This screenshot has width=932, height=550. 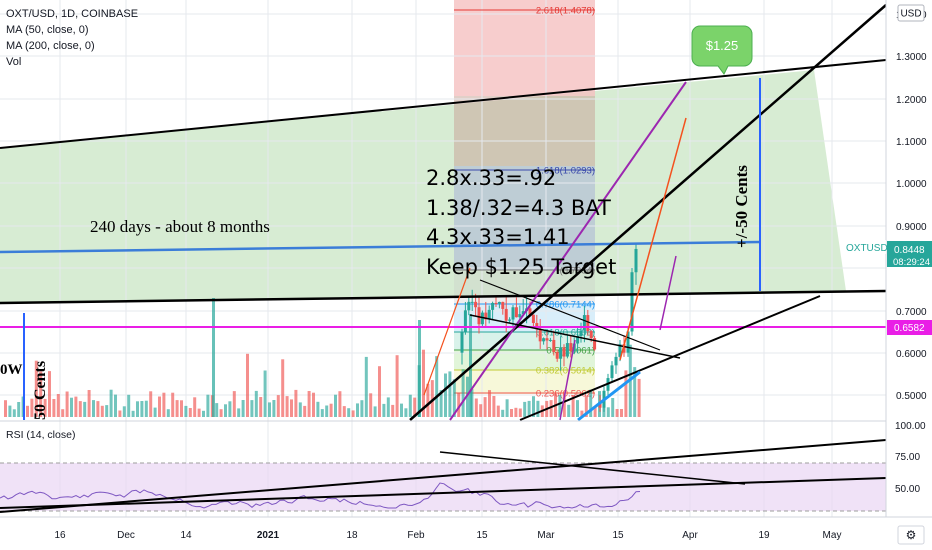 What do you see at coordinates (911, 262) in the screenshot?
I see `countdown: 08:29:24` at bounding box center [911, 262].